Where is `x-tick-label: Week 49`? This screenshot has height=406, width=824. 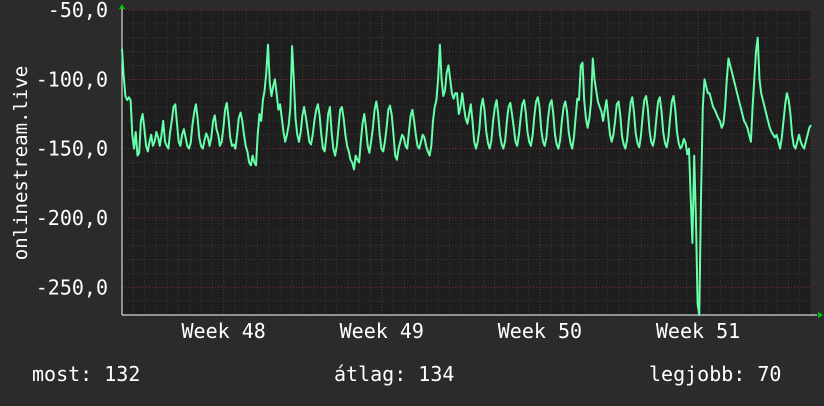
x-tick-label: Week 49 is located at coordinates (382, 331).